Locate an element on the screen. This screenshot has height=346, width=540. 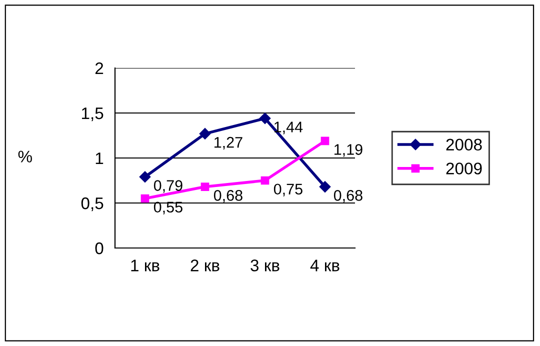
data-label: 1,44 is located at coordinates (288, 128).